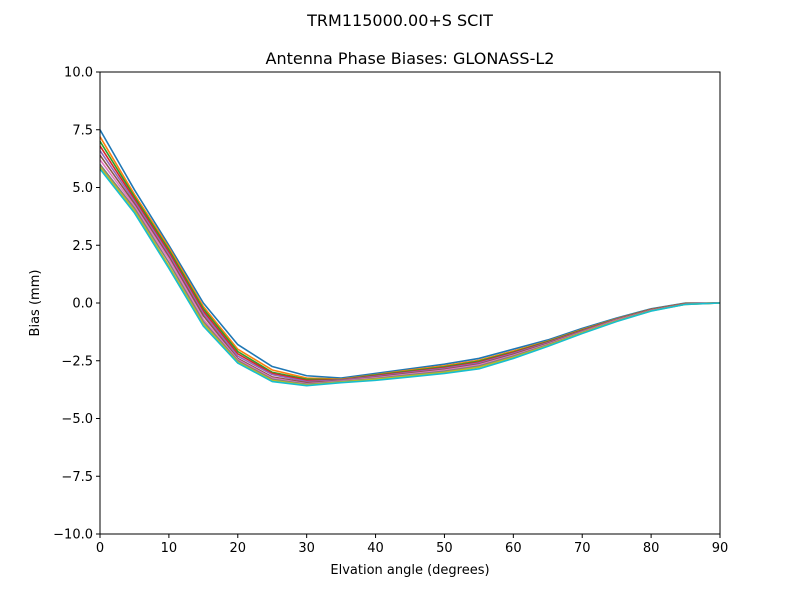  What do you see at coordinates (720, 548) in the screenshot?
I see `x-tick-label: 90` at bounding box center [720, 548].